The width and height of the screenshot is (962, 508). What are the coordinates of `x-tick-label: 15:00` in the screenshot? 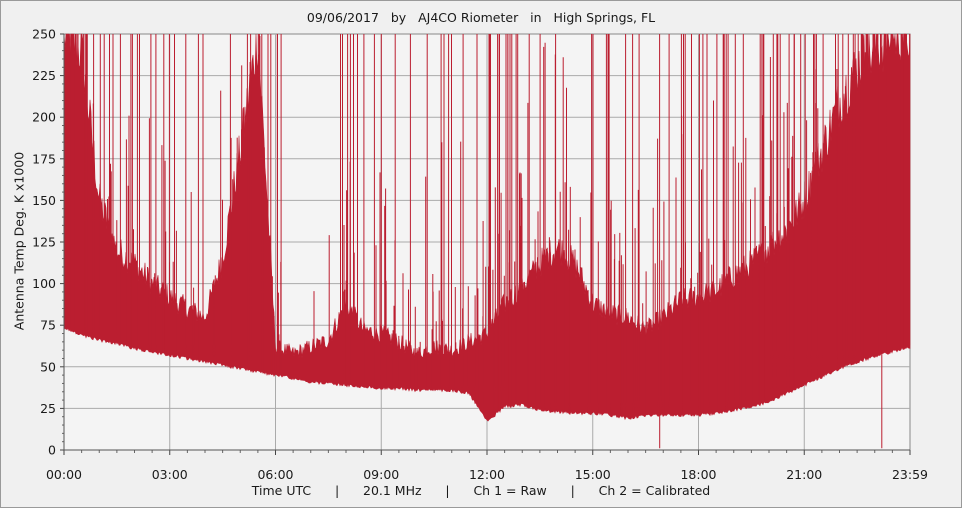 It's located at (593, 474).